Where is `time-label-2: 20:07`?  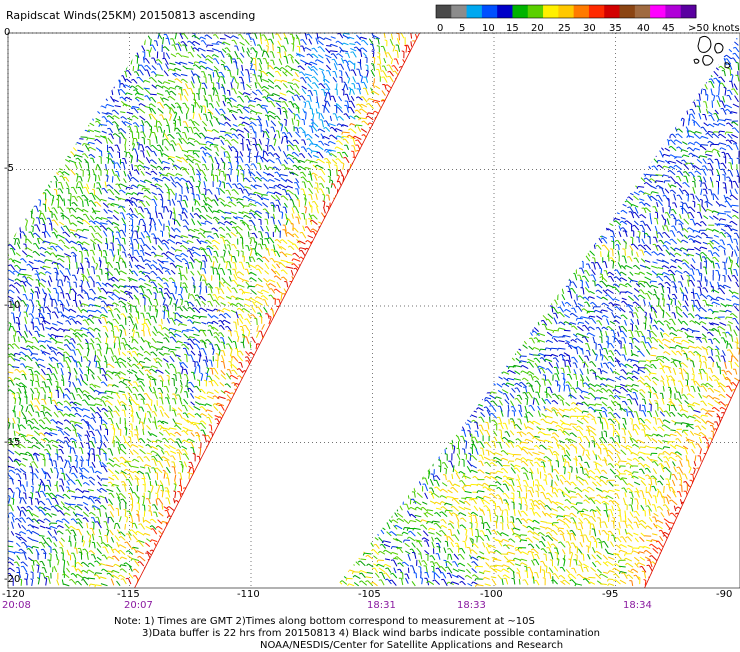
time-label-2: 20:07 is located at coordinates (138, 605).